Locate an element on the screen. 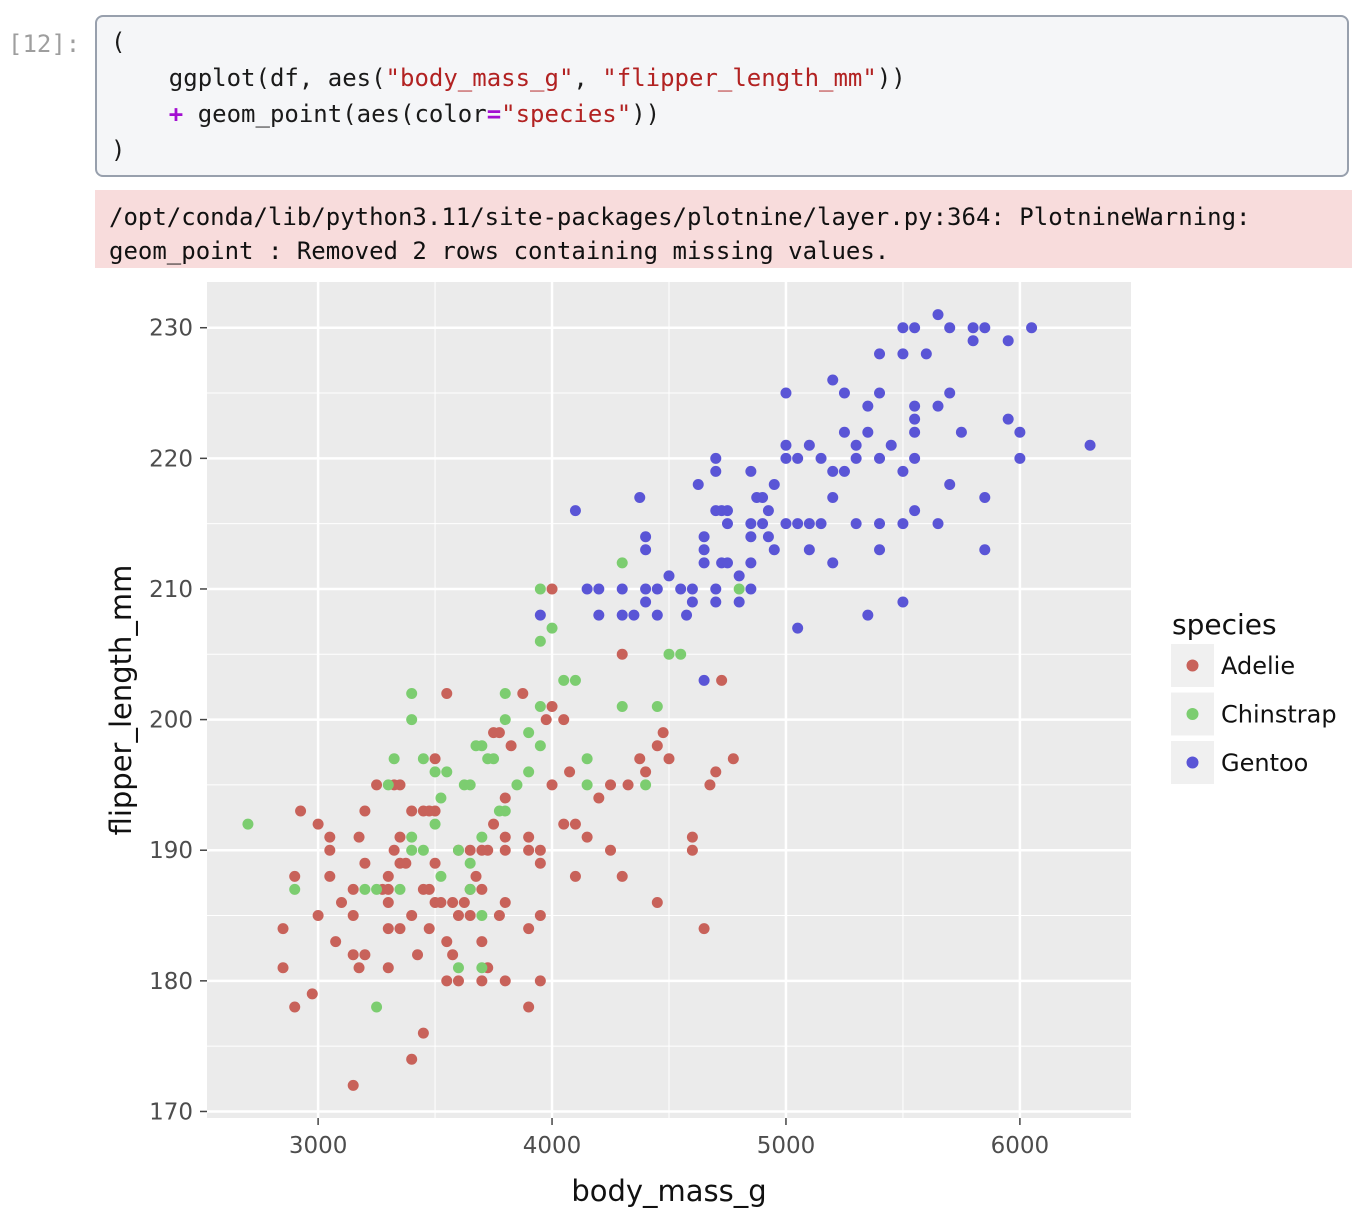 This screenshot has height=1216, width=1372. legend-key-gentoo is located at coordinates (1192, 762).